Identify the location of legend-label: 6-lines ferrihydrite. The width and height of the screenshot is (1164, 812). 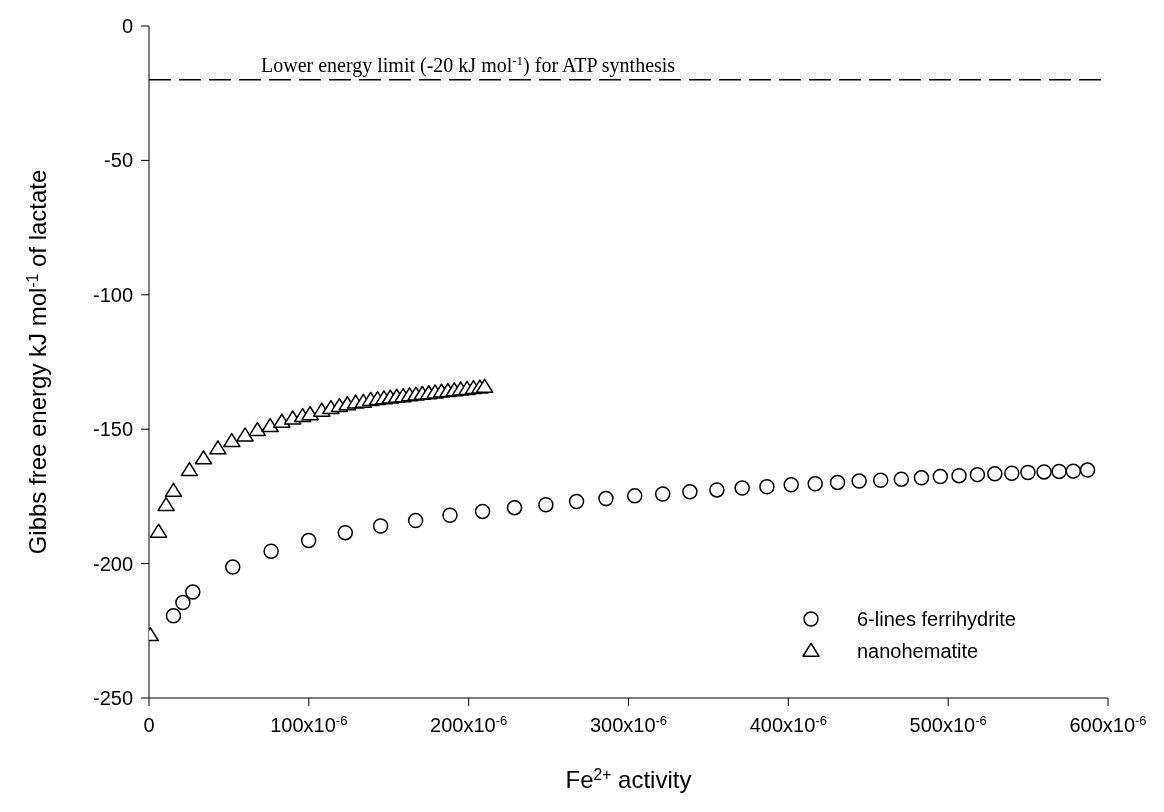
(936, 619).